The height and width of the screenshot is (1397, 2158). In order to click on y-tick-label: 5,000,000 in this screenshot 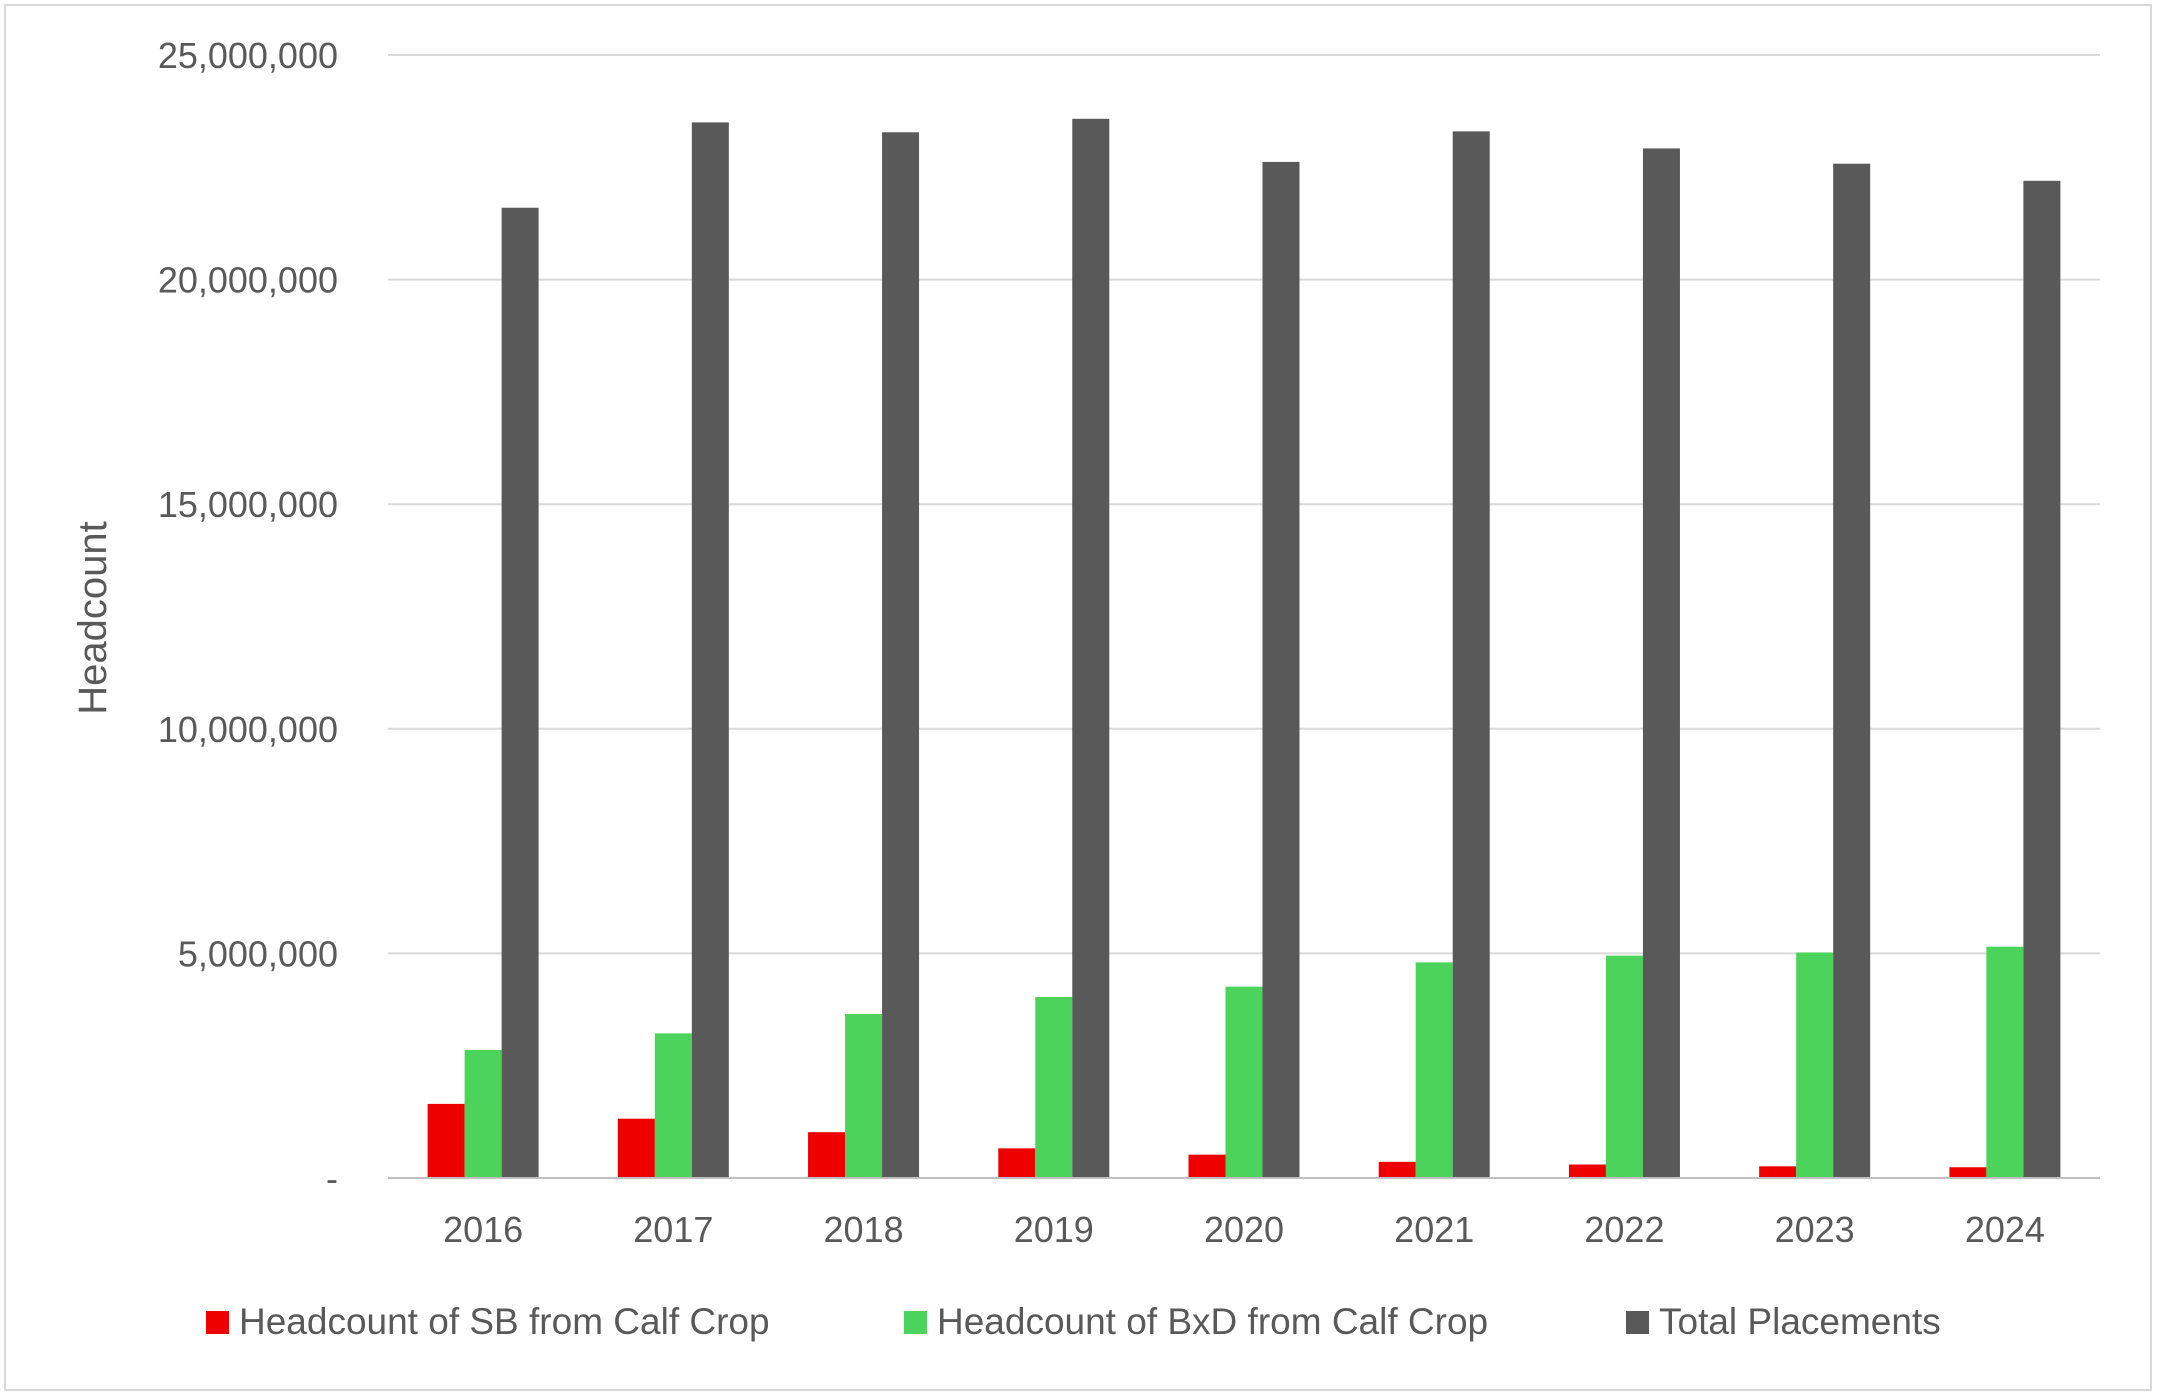, I will do `click(258, 953)`.